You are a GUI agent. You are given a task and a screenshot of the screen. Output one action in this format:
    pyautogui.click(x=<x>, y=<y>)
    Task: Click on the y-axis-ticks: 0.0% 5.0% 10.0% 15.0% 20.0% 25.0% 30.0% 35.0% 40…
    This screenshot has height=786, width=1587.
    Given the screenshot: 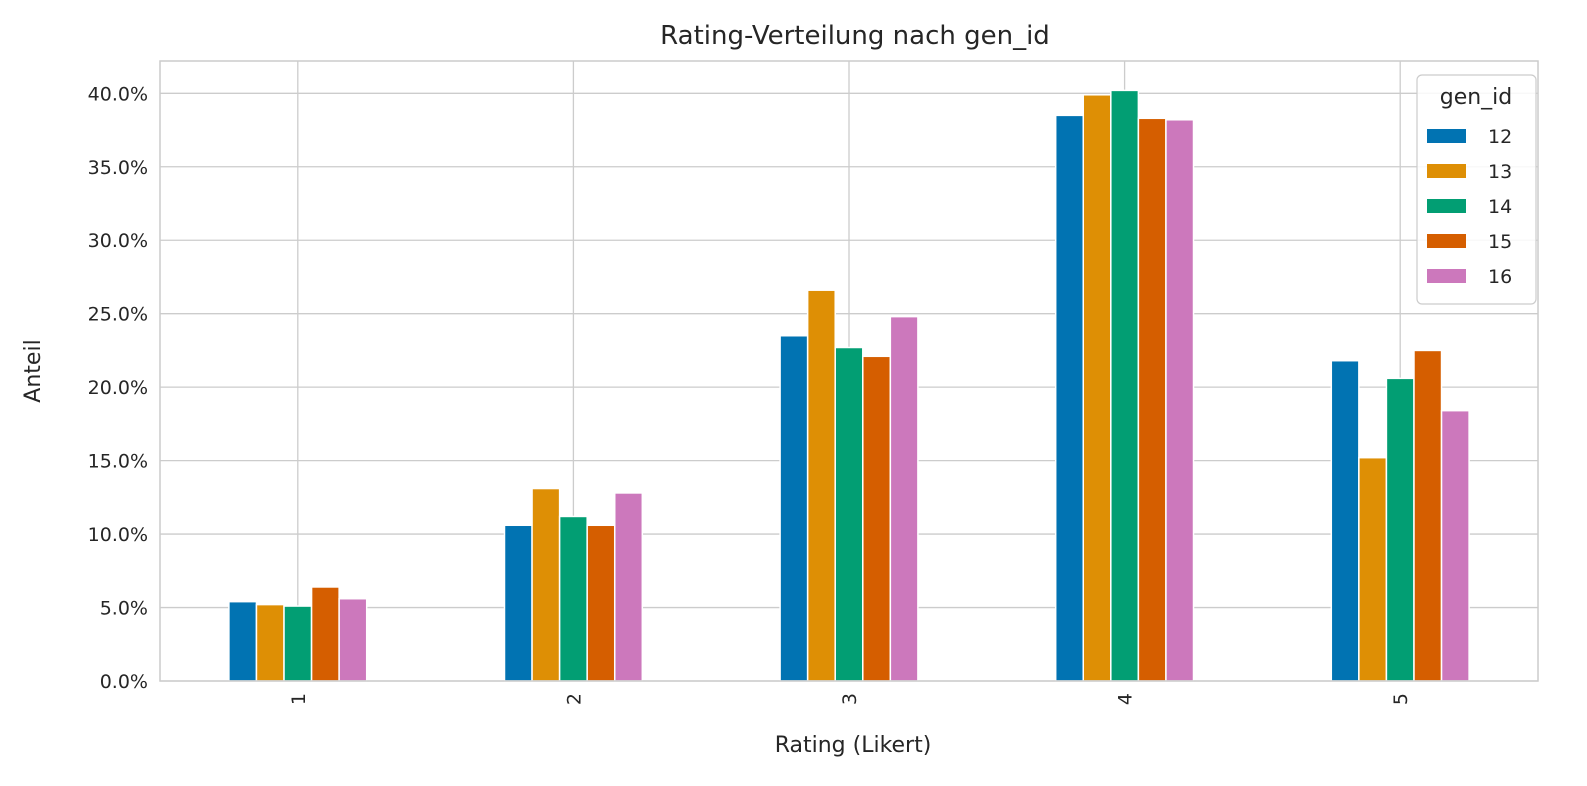 What is the action you would take?
    pyautogui.click(x=118, y=388)
    